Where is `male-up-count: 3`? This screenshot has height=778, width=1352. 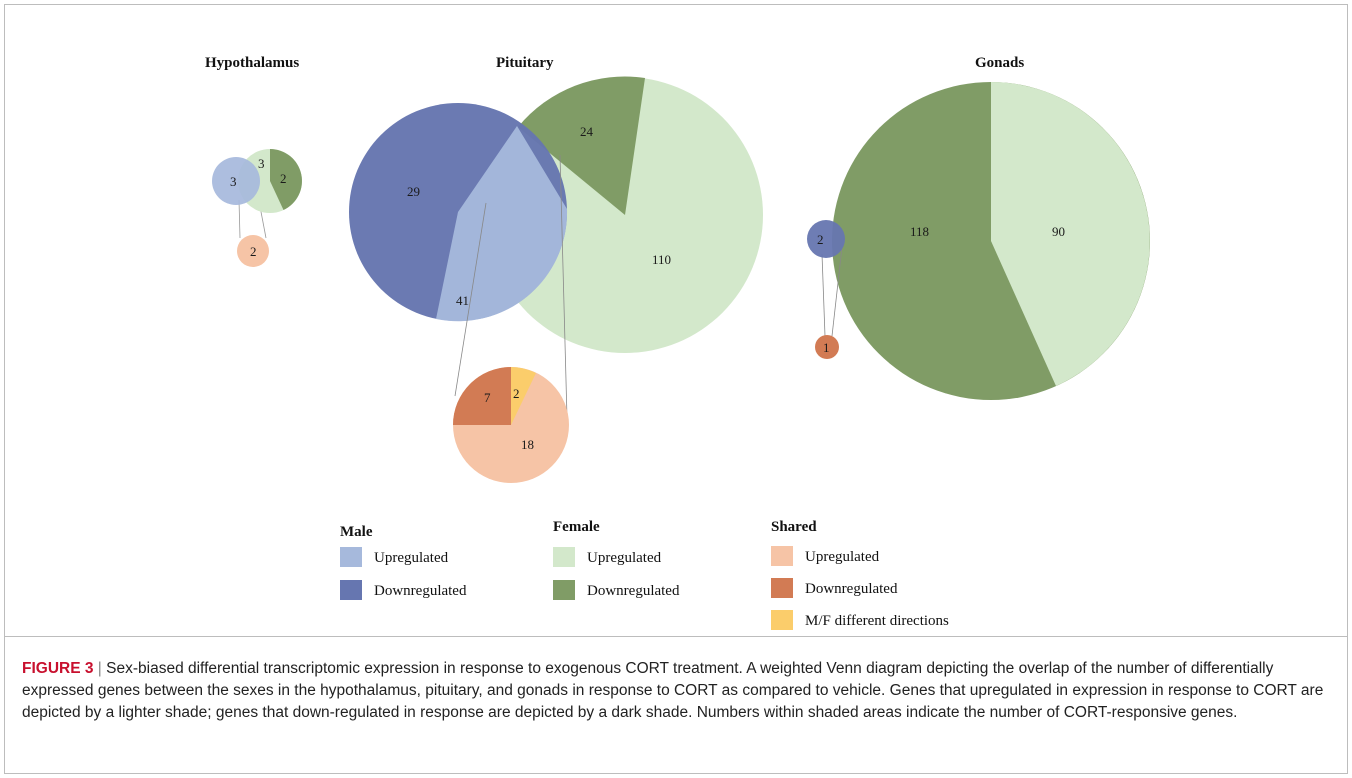 male-up-count: 3 is located at coordinates (233, 181).